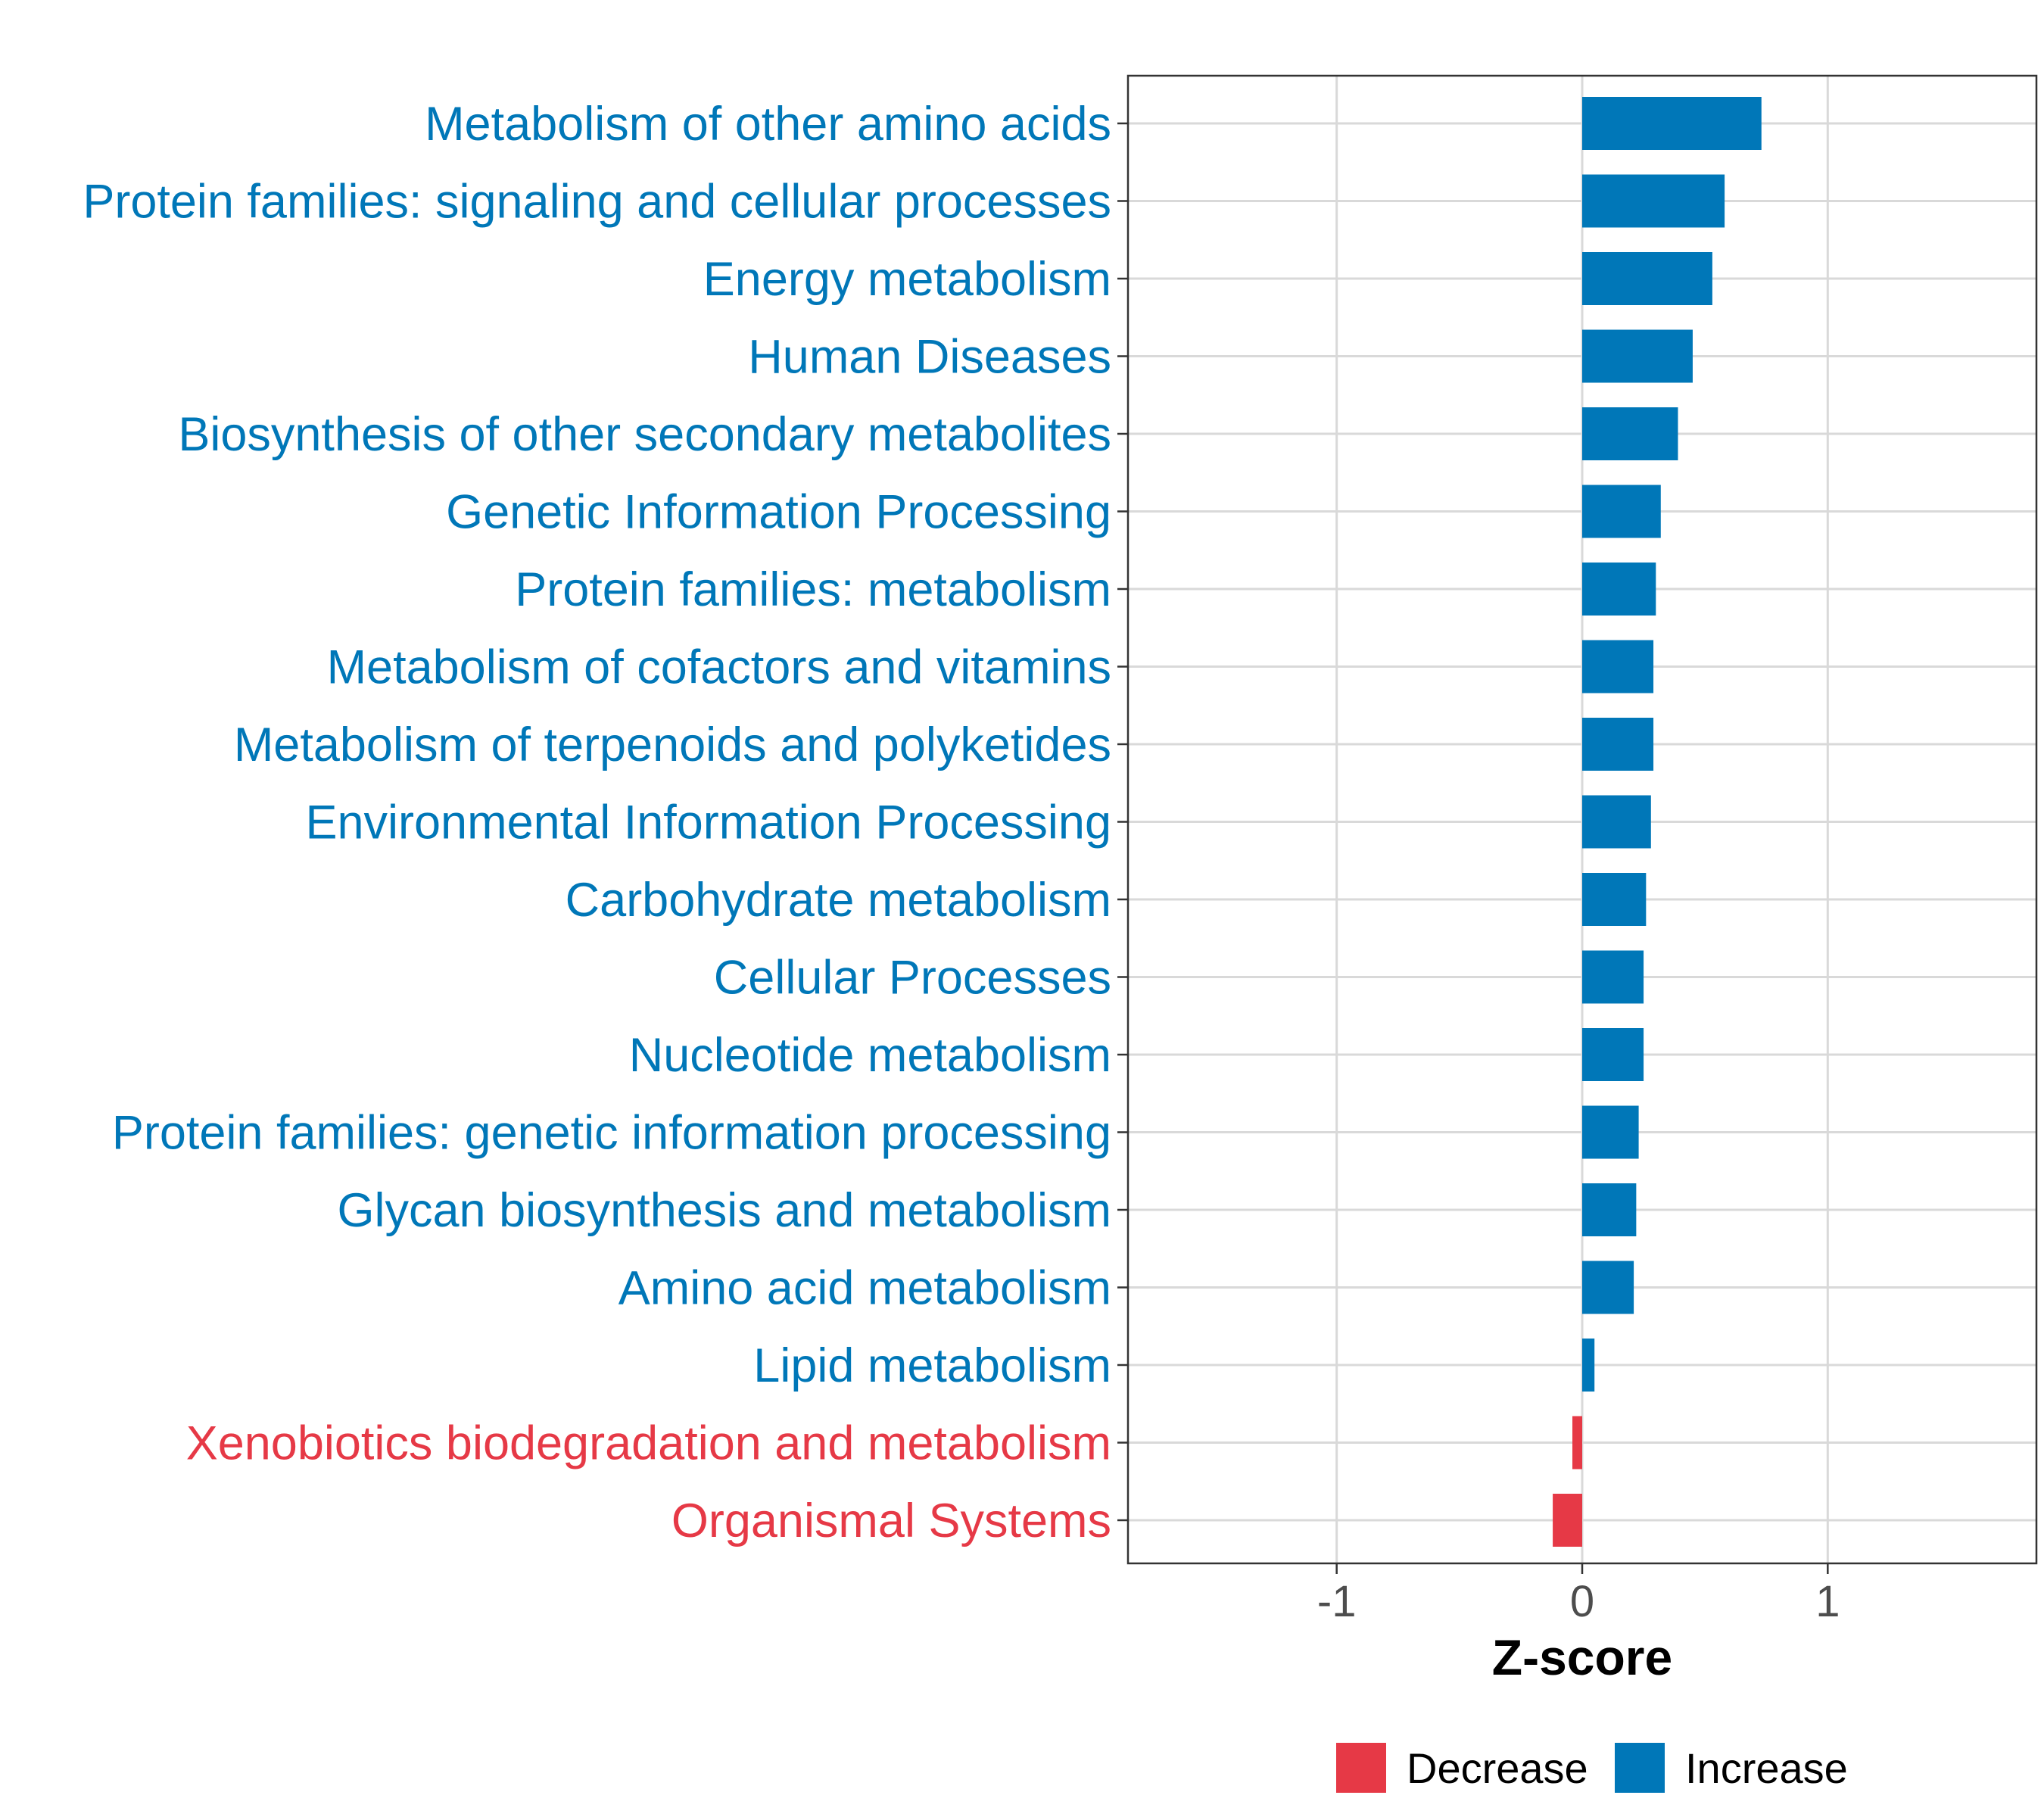 This screenshot has width=2044, height=1817. I want to click on x-axis-title: Z-score, so click(1582, 1657).